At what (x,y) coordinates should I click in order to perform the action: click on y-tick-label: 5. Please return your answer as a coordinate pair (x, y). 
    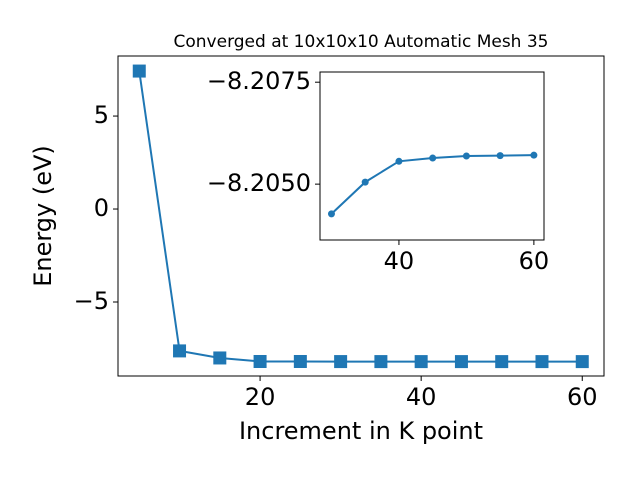
    Looking at the image, I should click on (101, 115).